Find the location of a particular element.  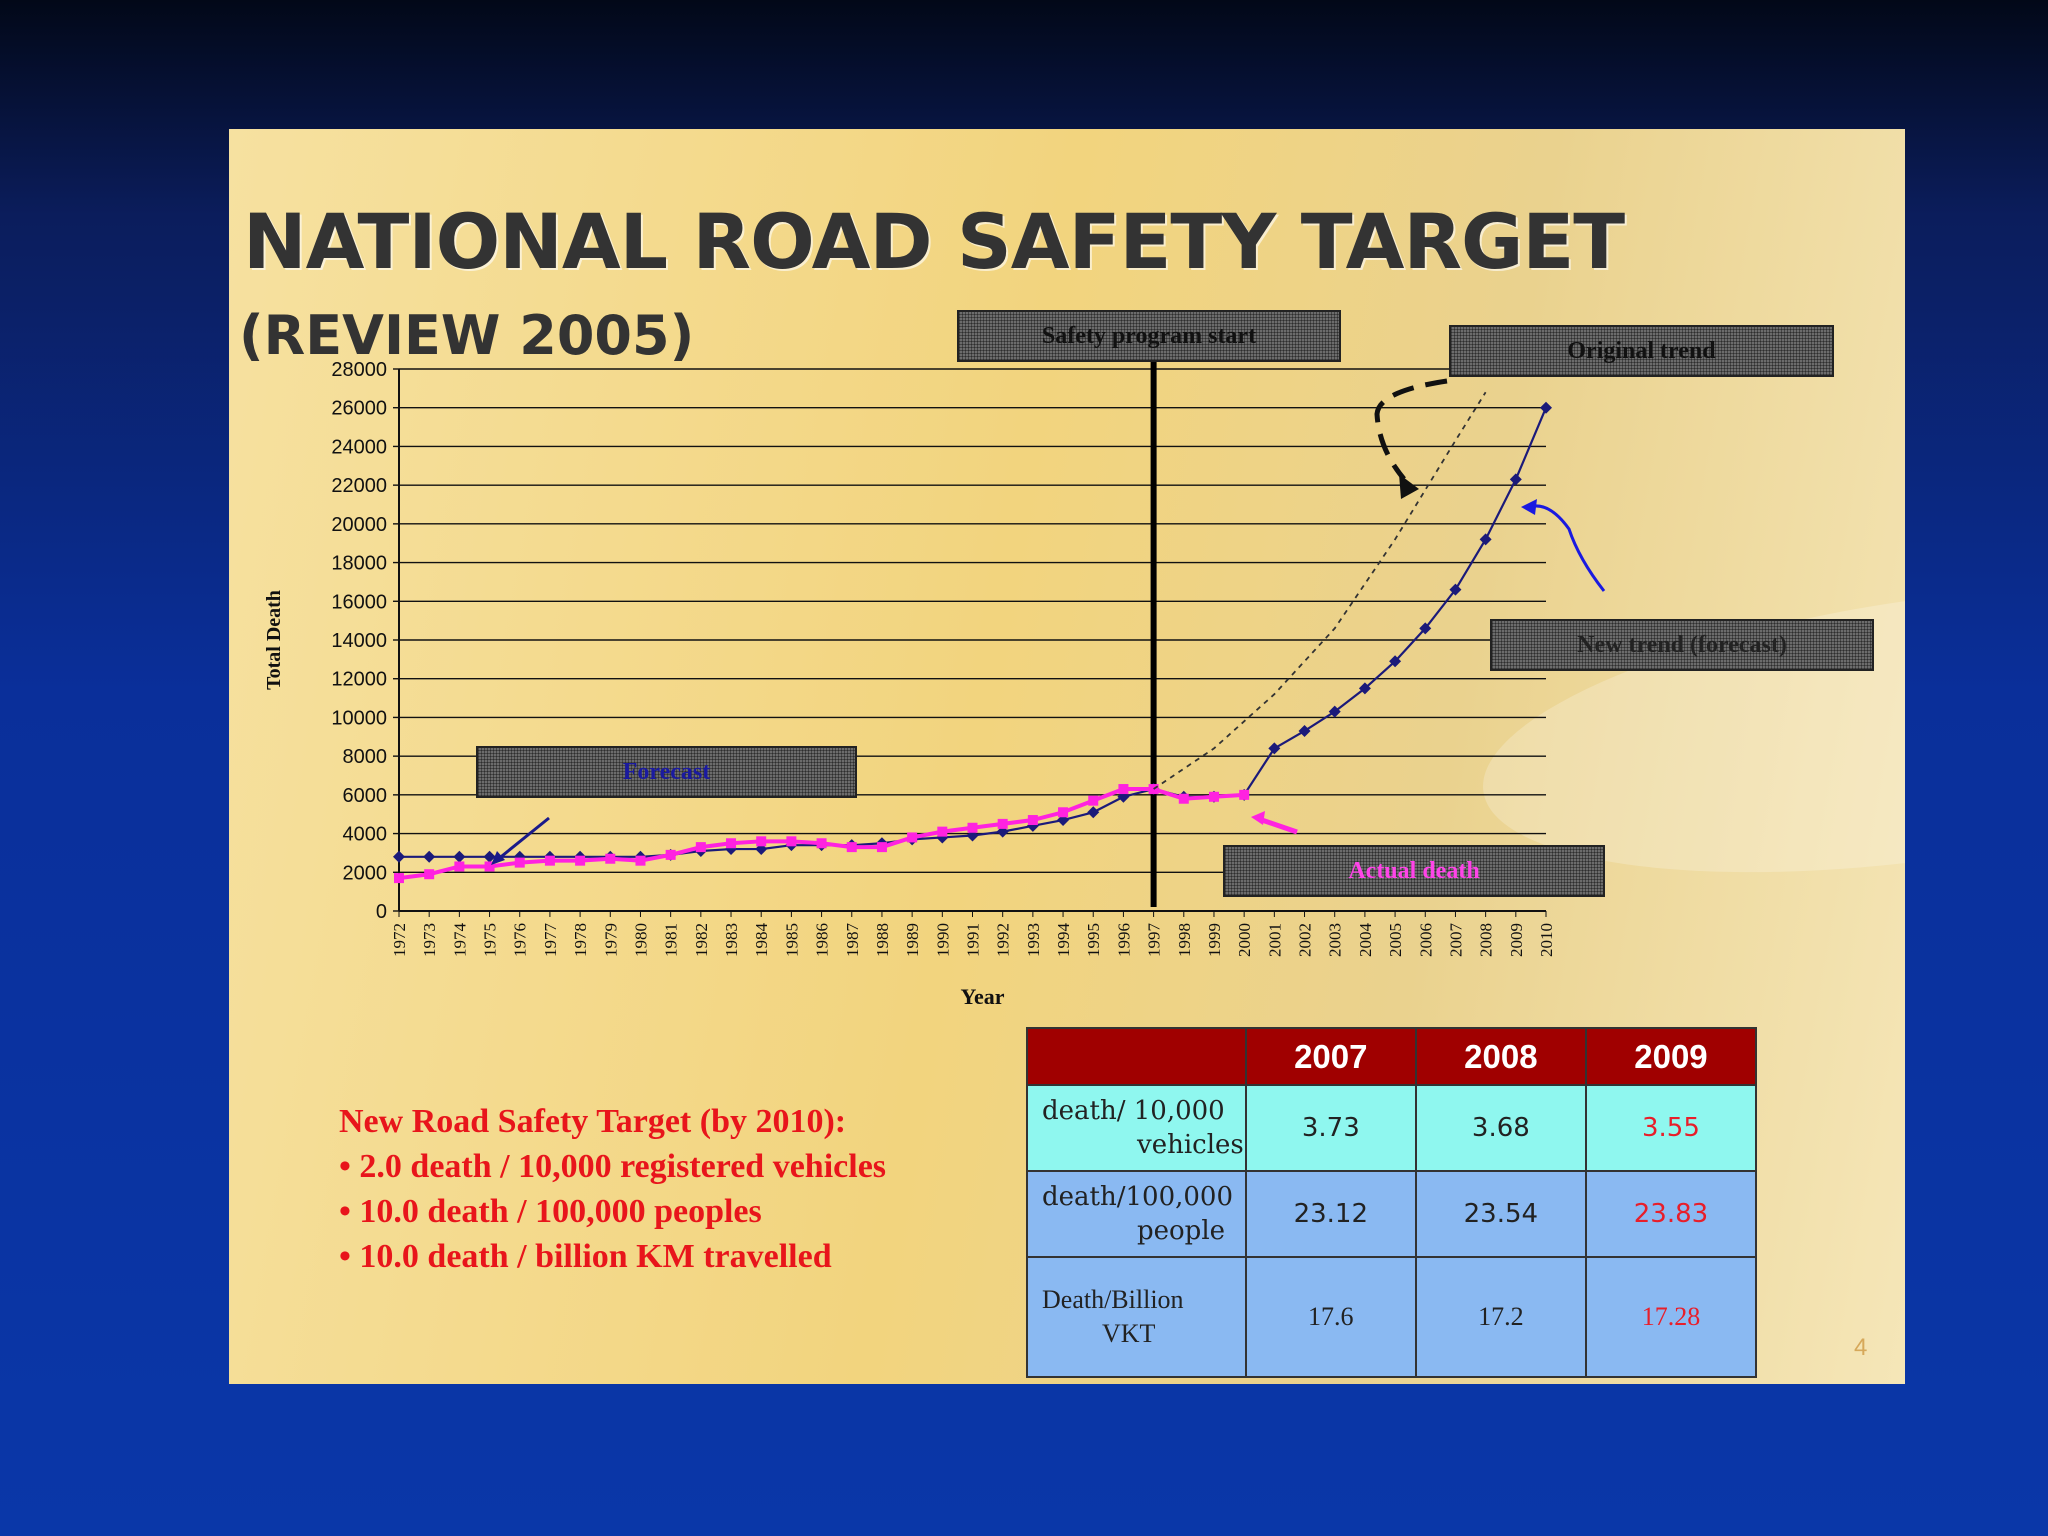

target-item: • 10.0 death / billion KM travelled is located at coordinates (585, 1256).